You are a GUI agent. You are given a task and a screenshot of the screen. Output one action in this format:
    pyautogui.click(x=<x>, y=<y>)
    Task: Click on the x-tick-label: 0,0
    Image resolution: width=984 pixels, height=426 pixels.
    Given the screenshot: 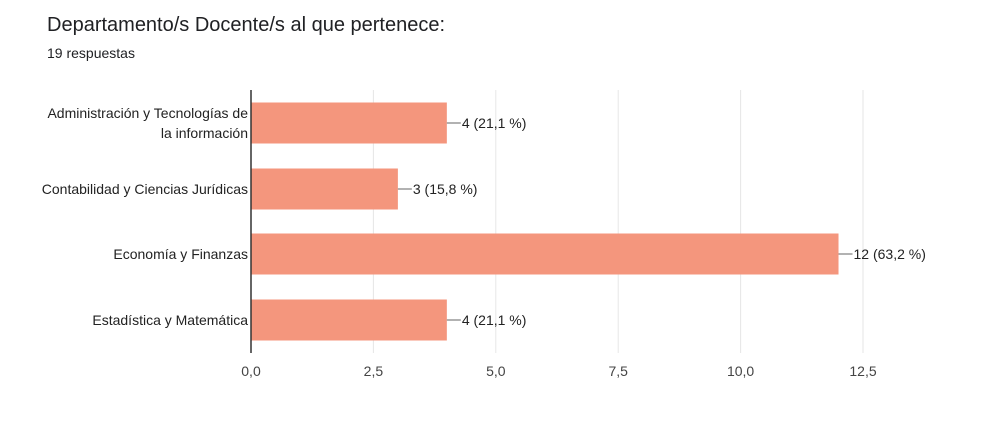 What is the action you would take?
    pyautogui.click(x=251, y=371)
    